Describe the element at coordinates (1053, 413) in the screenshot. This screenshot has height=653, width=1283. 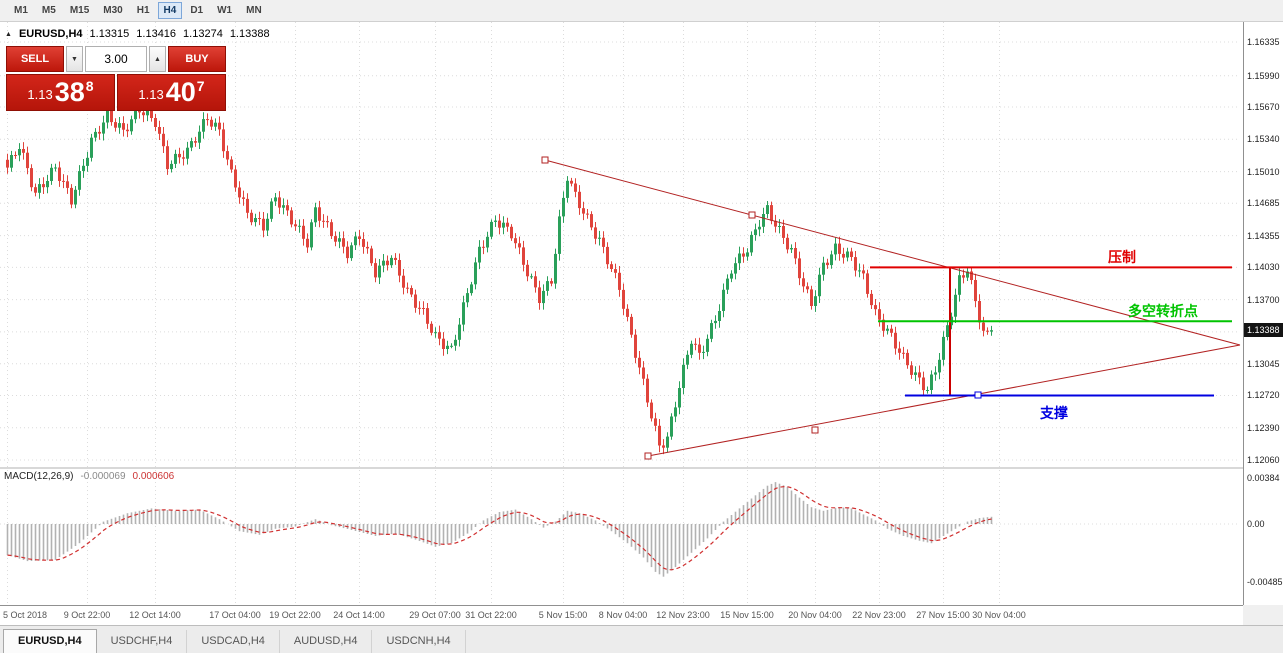
I see `svg-text: 支撑` at that location.